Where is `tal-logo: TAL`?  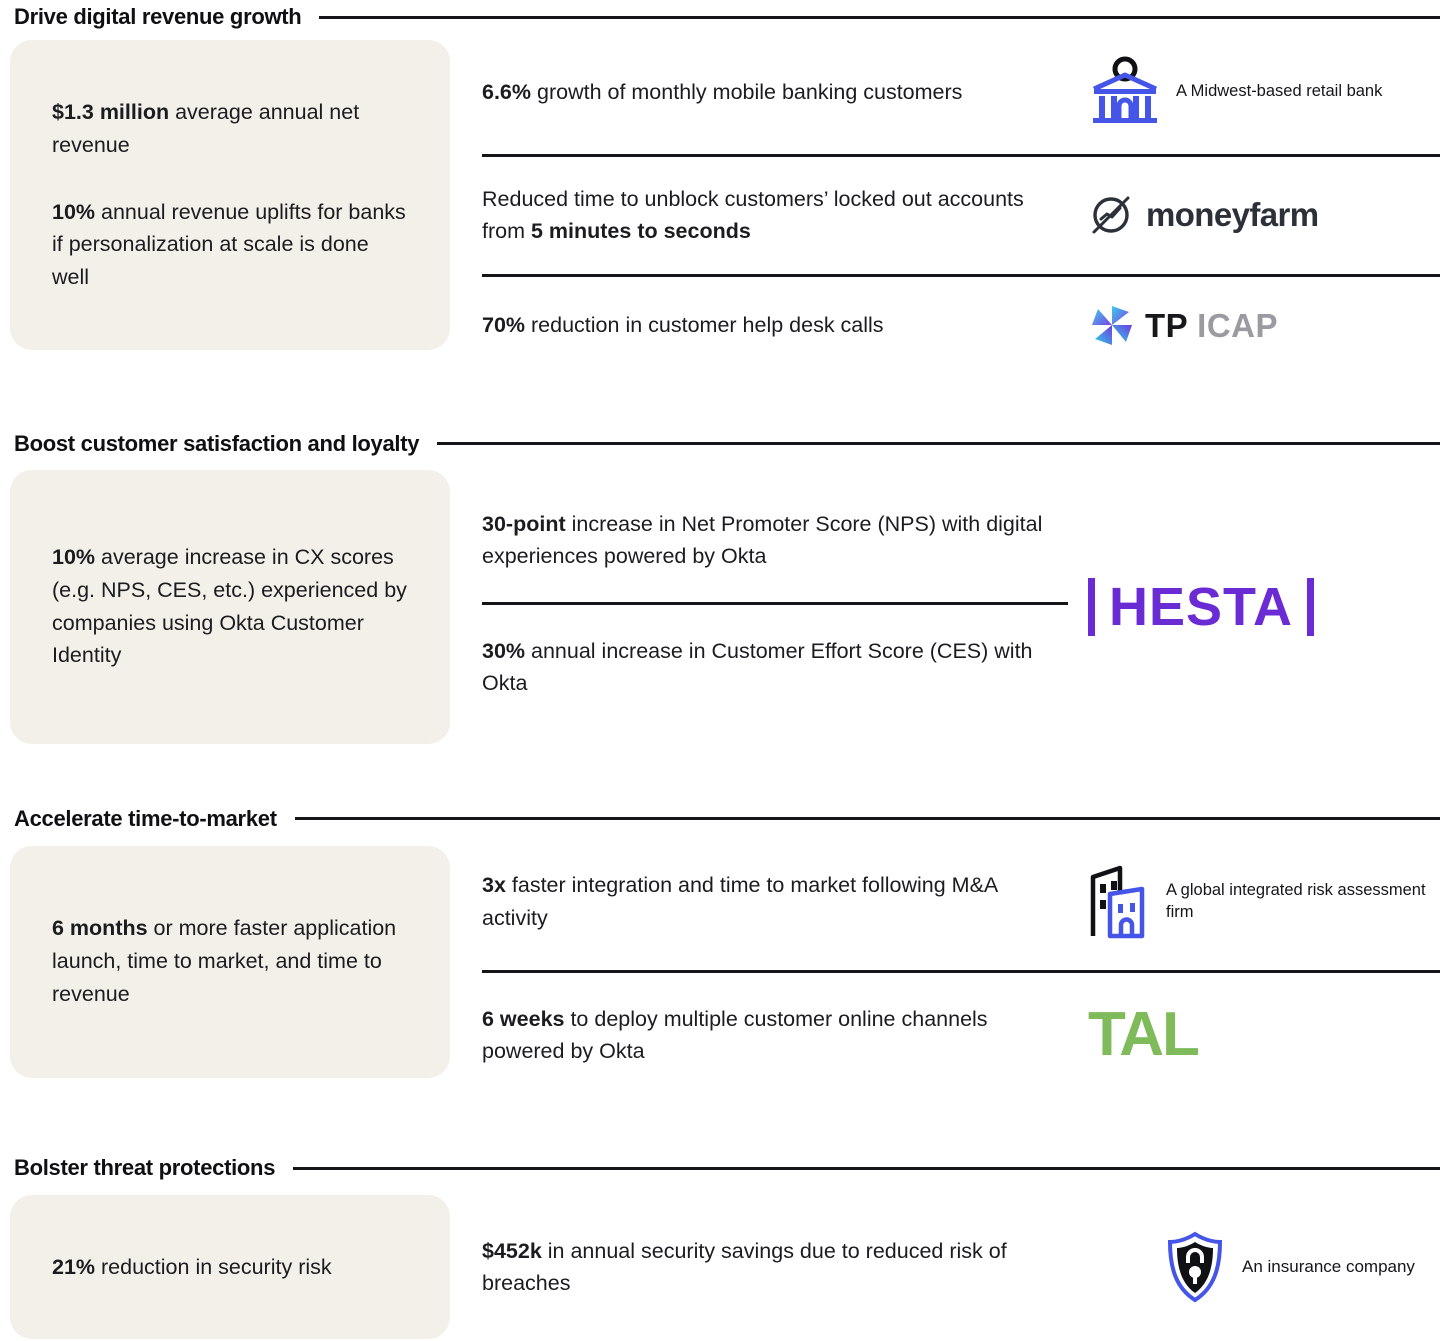 tal-logo: TAL is located at coordinates (1144, 1034).